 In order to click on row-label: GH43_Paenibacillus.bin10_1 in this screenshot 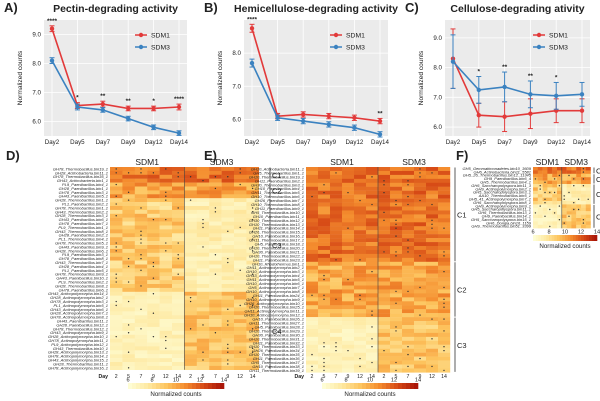, I will do `click(82, 278)`.